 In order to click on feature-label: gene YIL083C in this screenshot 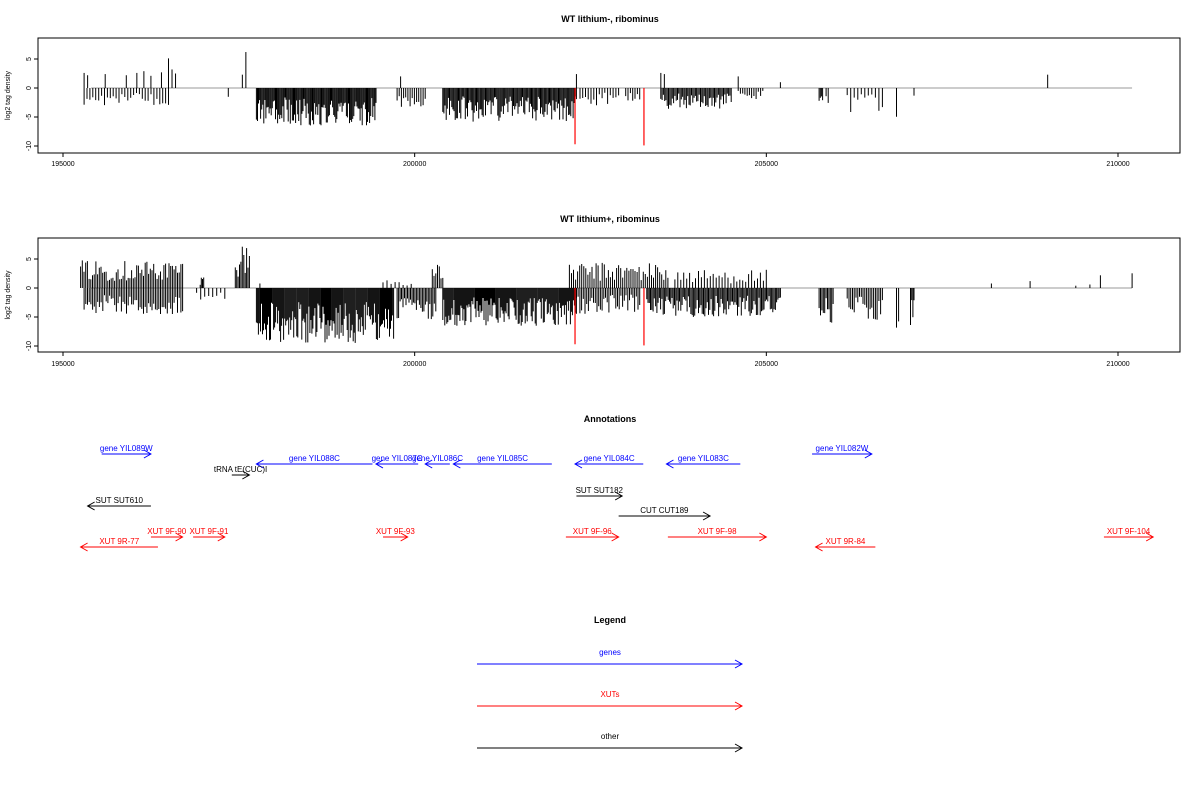, I will do `click(703, 458)`.